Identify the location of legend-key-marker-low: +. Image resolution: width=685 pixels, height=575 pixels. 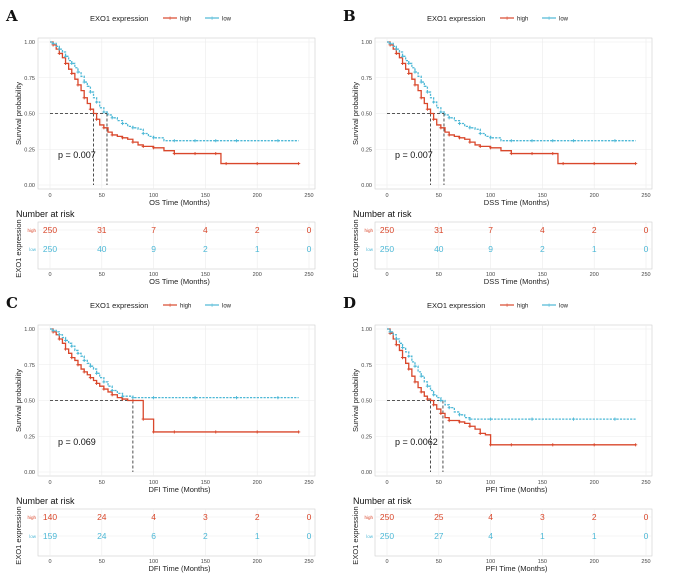
(549, 19).